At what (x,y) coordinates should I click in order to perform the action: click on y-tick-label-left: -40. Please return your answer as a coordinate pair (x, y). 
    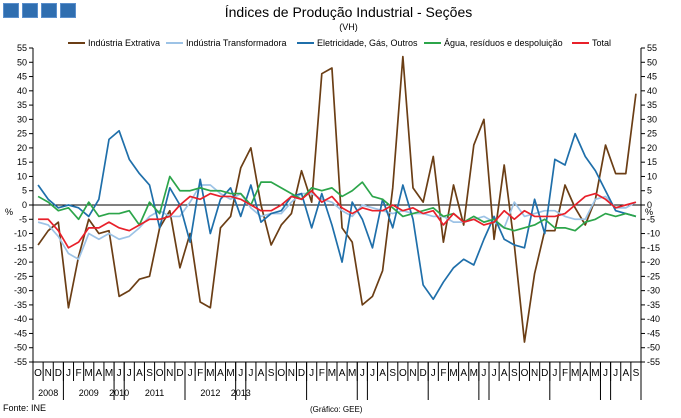
    Looking at the image, I should click on (20, 319).